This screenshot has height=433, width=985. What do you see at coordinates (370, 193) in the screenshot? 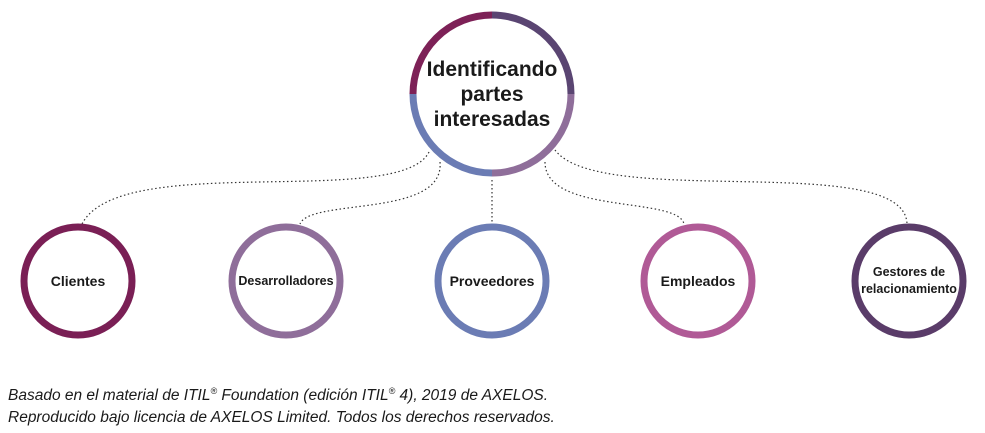
I see `connector-desarrolladores` at bounding box center [370, 193].